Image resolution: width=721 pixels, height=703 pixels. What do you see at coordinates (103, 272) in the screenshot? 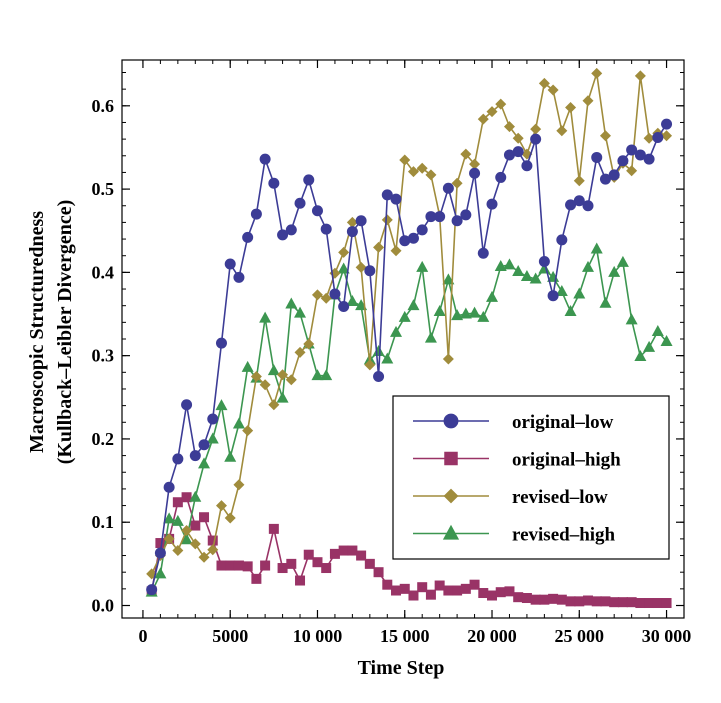
I see `y-tick-label: 0.4` at bounding box center [103, 272].